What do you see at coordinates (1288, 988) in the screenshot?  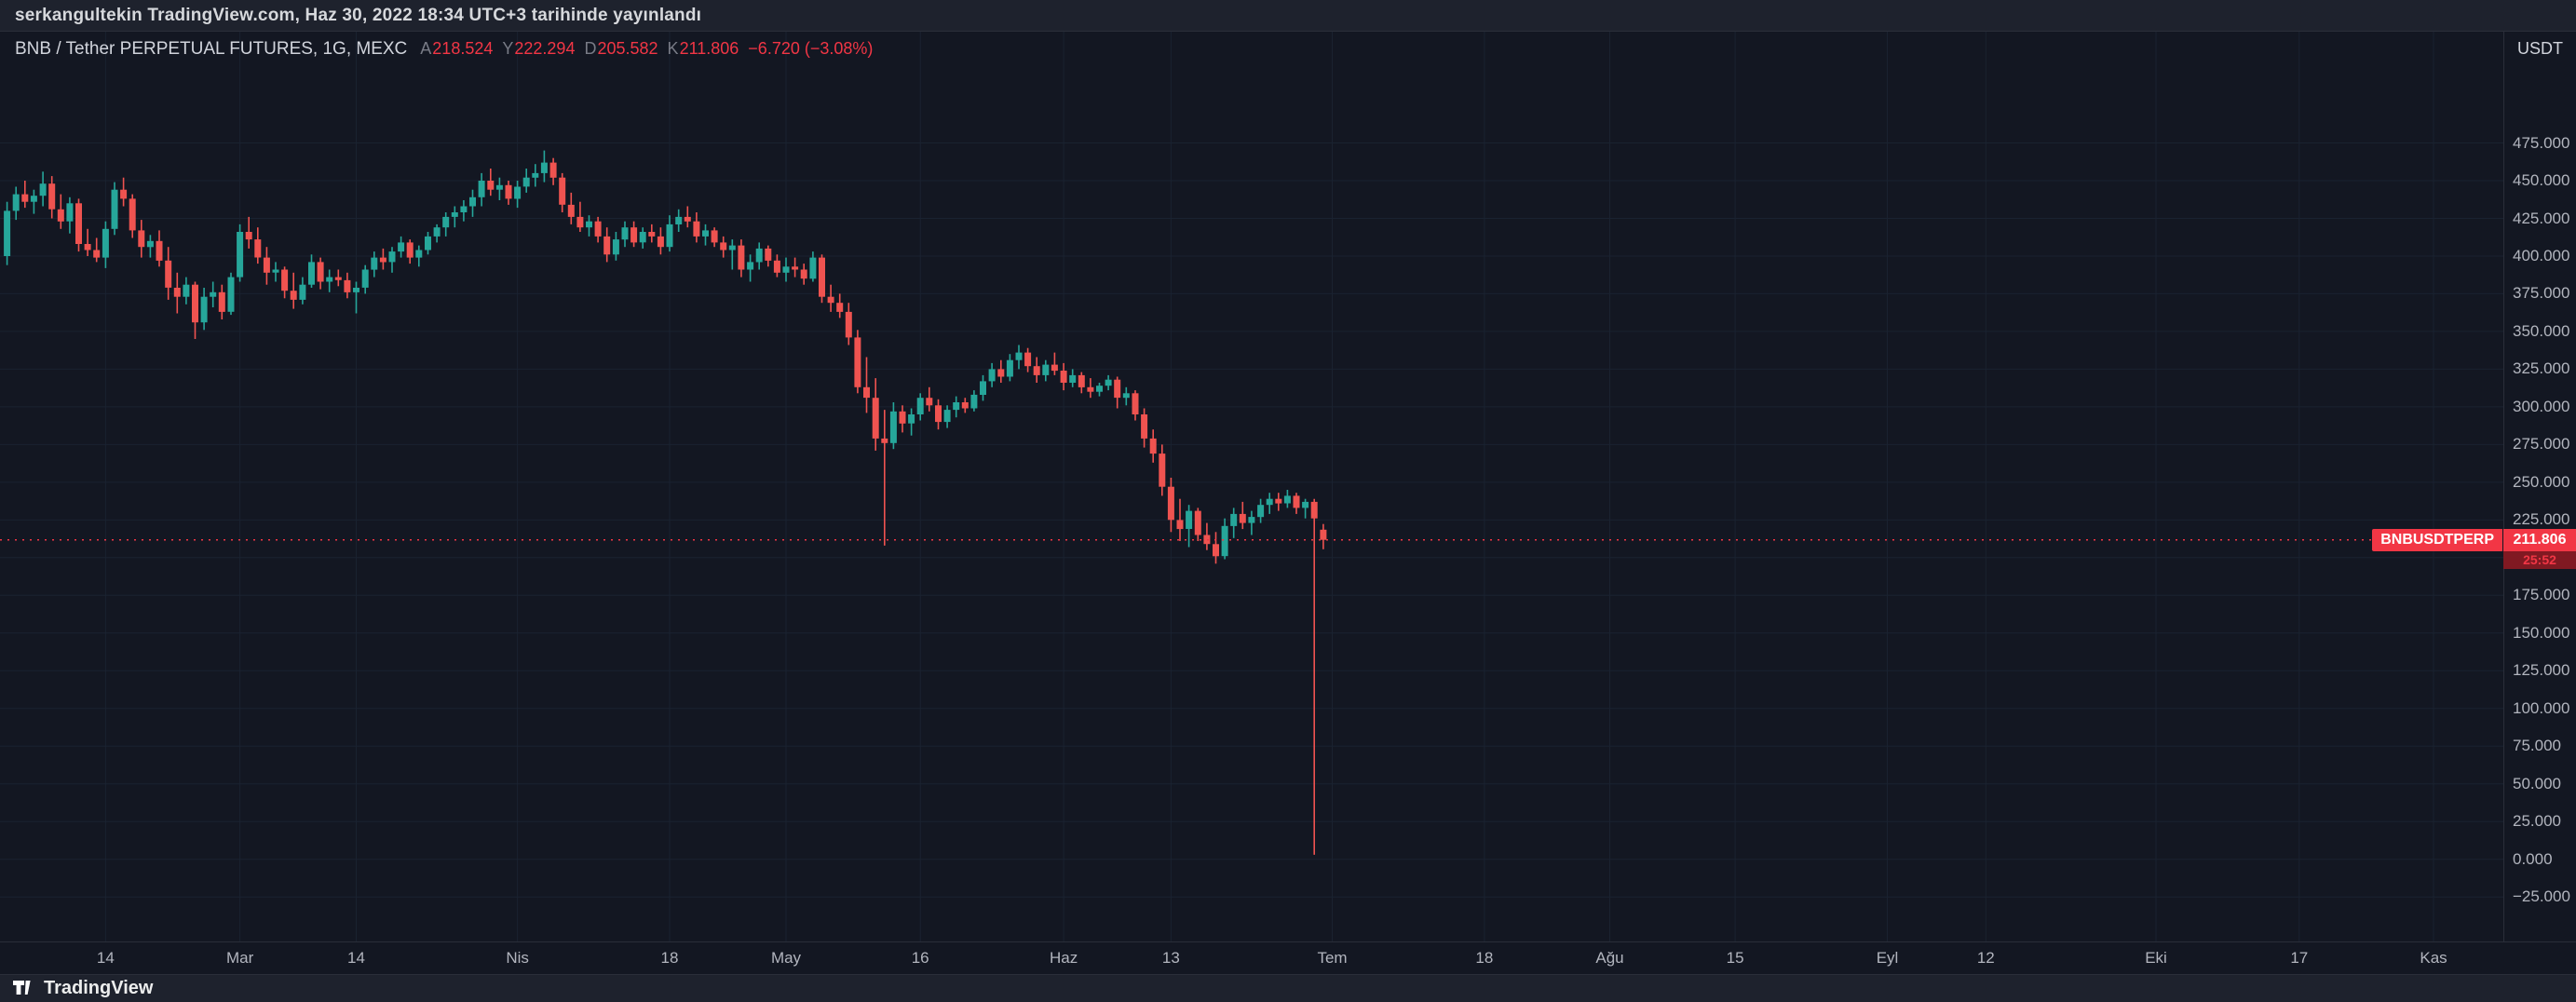 I see `footer-bar: TradingView` at bounding box center [1288, 988].